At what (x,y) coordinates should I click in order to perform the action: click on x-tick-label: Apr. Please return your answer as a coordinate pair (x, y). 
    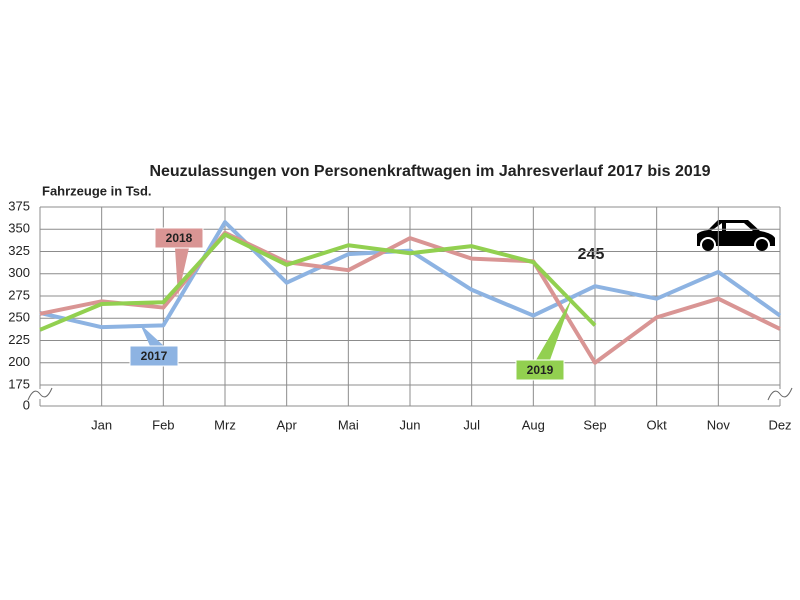
    Looking at the image, I should click on (287, 424).